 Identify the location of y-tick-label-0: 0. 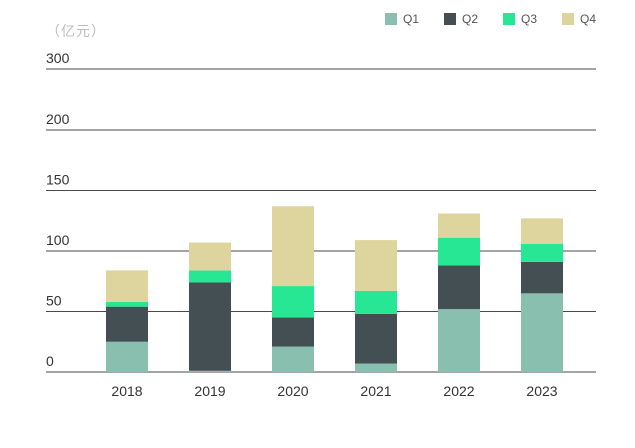
(50, 361).